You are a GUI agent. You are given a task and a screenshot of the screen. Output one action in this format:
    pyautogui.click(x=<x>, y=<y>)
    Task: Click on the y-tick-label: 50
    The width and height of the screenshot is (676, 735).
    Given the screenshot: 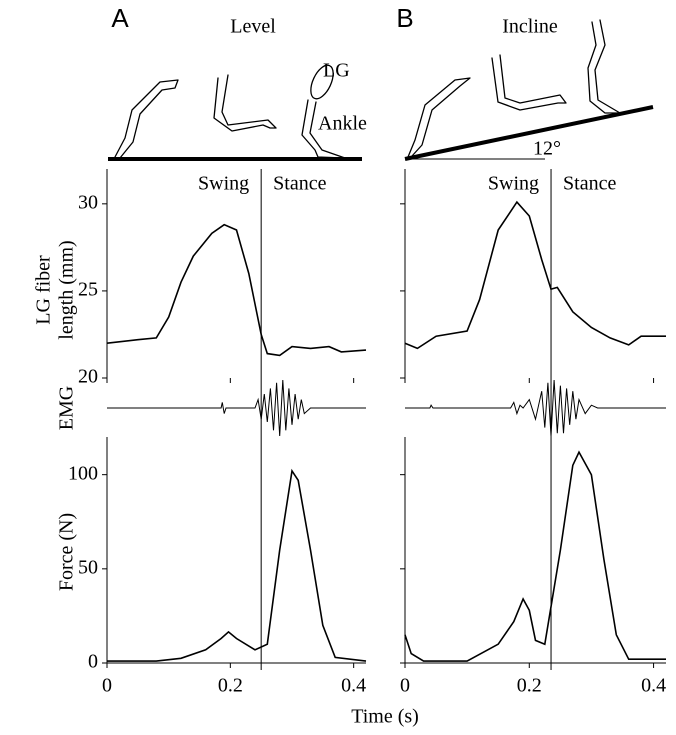 What is the action you would take?
    pyautogui.click(x=88, y=567)
    